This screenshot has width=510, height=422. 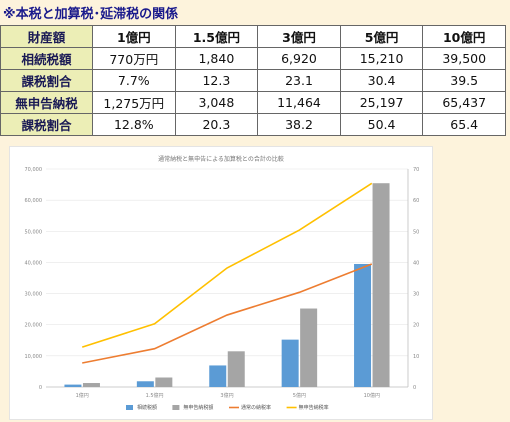 What do you see at coordinates (34, 232) in the screenshot?
I see `y-left-tick-label: 50,000` at bounding box center [34, 232].